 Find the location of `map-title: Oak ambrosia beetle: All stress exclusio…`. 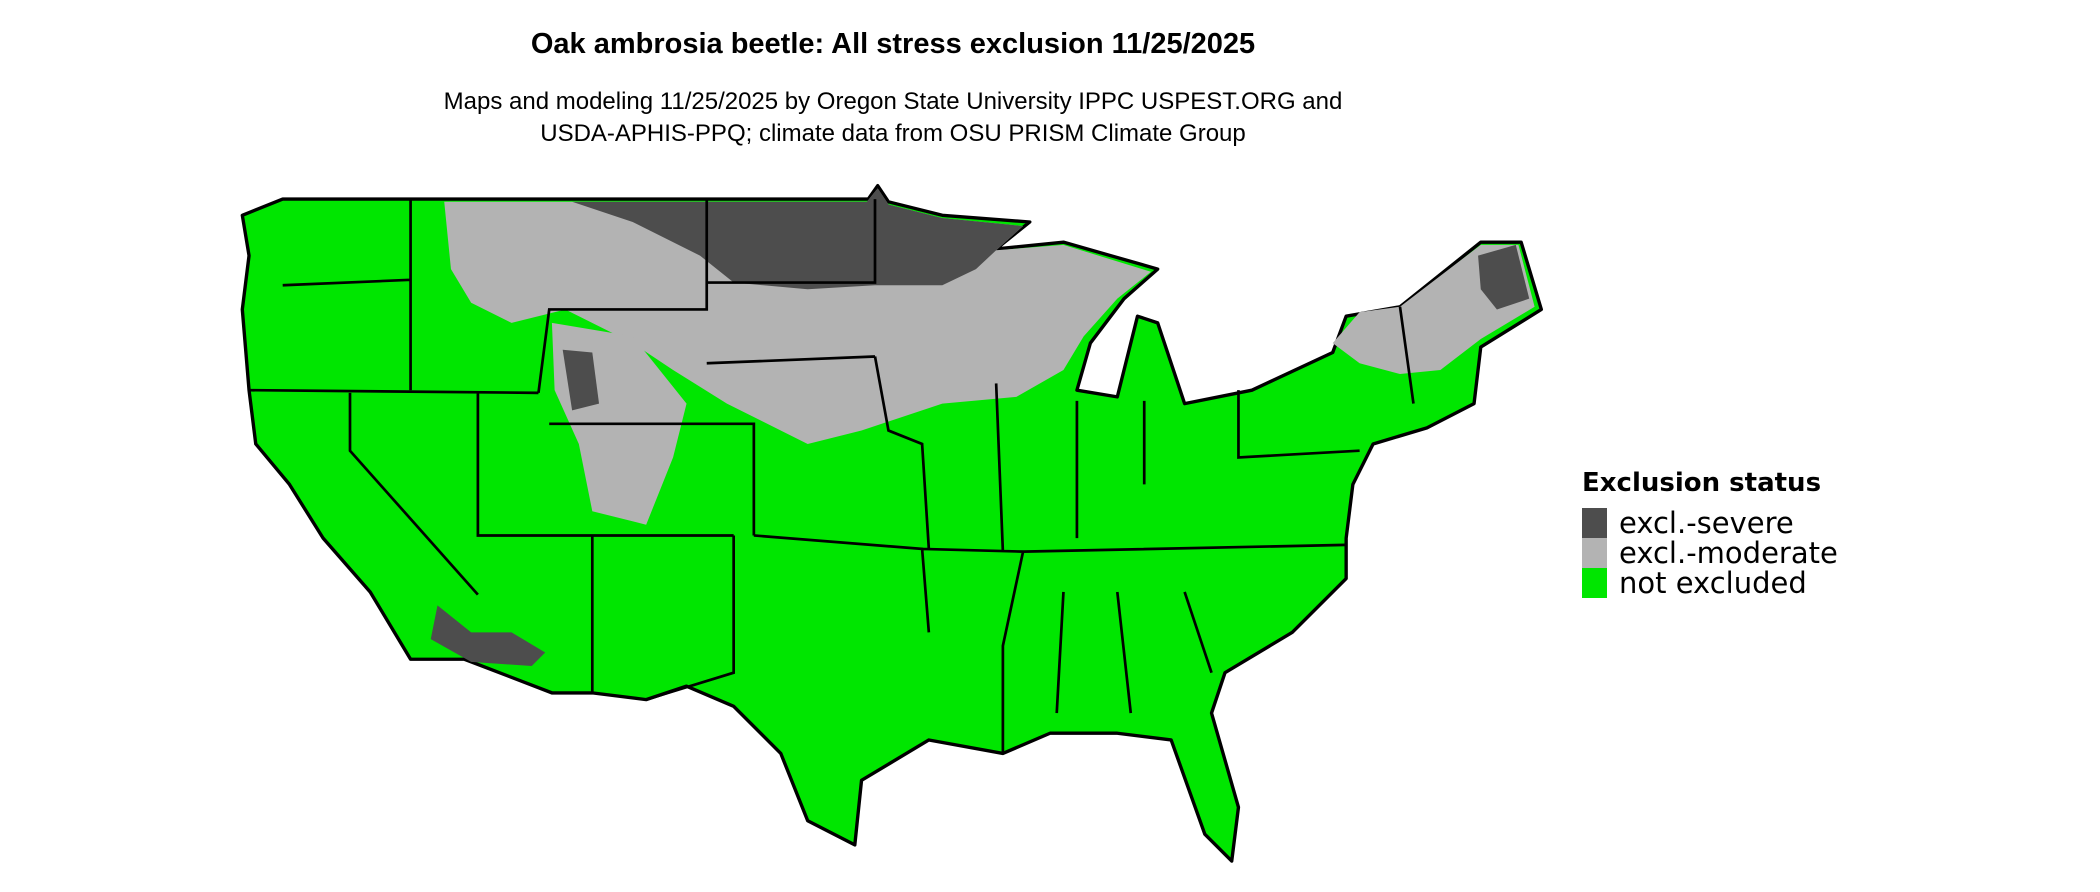

map-title: Oak ambrosia beetle: All stress exclusio… is located at coordinates (893, 44).